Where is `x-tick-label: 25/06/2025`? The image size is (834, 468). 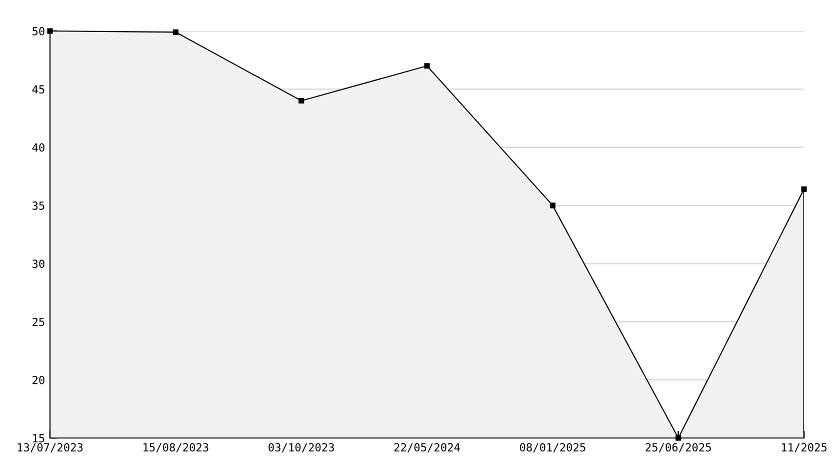
x-tick-label: 25/06/2025 is located at coordinates (678, 447).